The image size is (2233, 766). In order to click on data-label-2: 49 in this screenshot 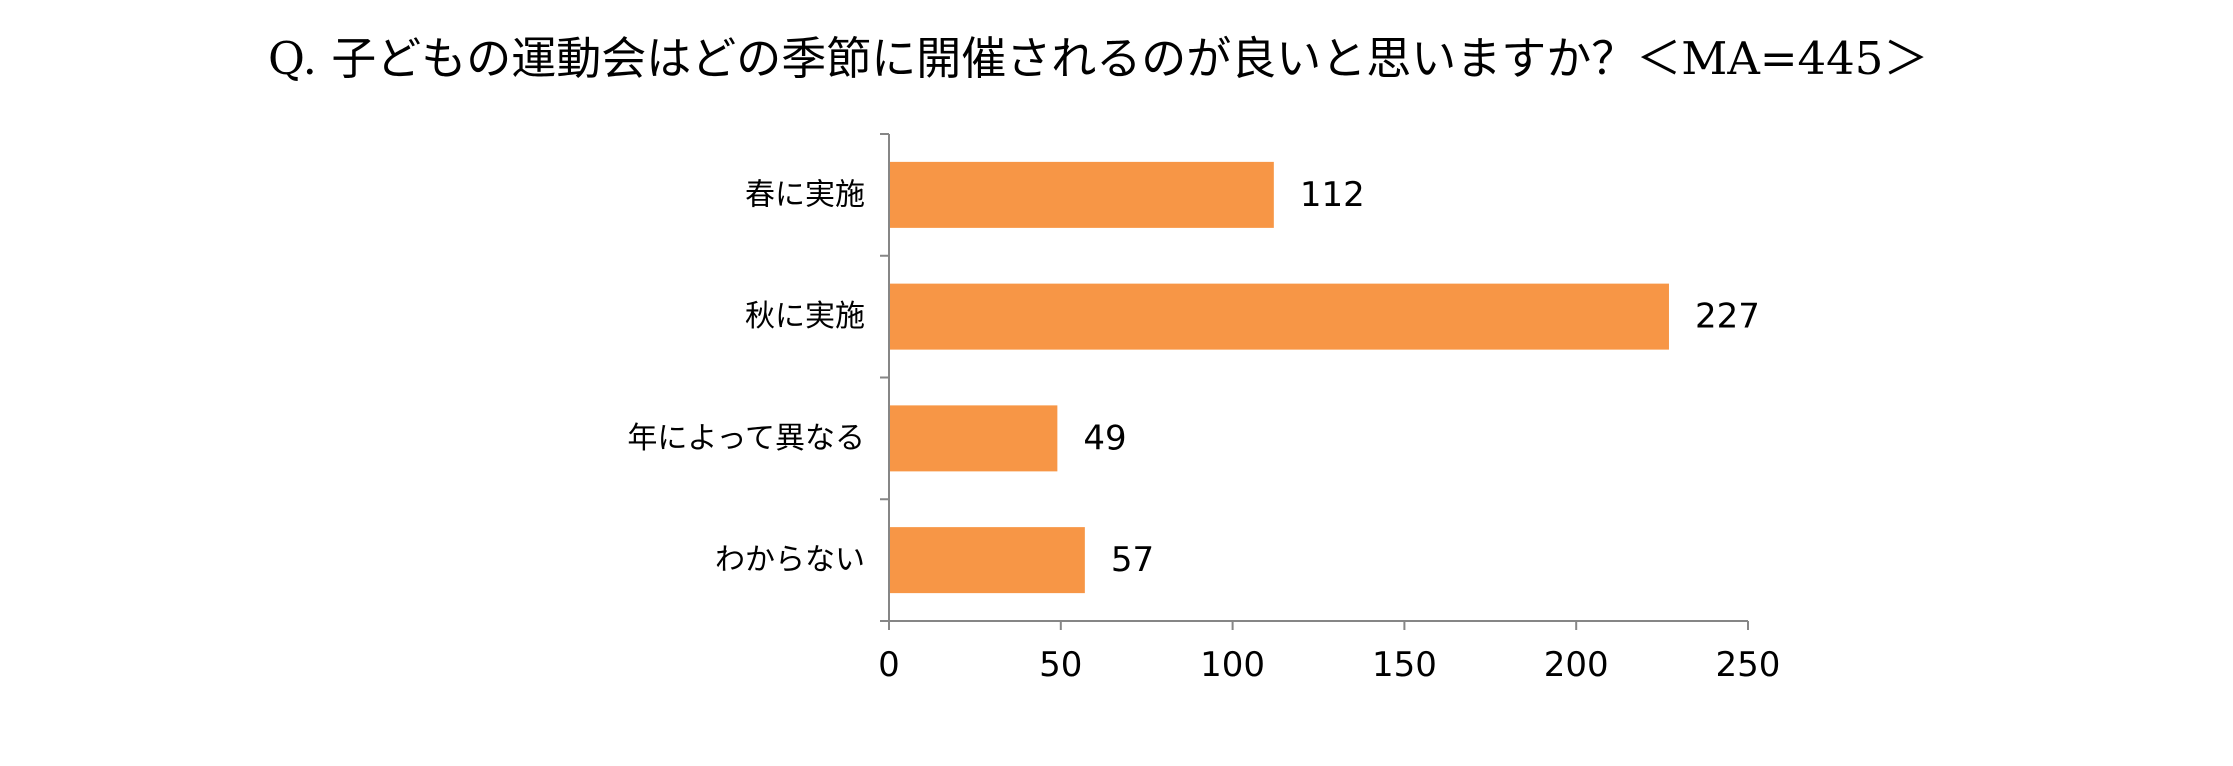, I will do `click(1104, 438)`.